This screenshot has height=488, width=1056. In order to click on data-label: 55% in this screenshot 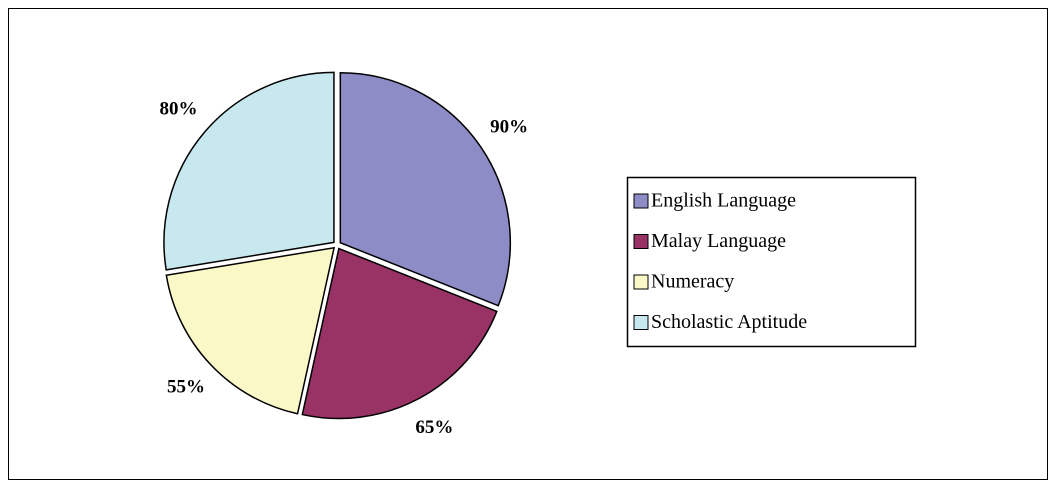, I will do `click(186, 386)`.